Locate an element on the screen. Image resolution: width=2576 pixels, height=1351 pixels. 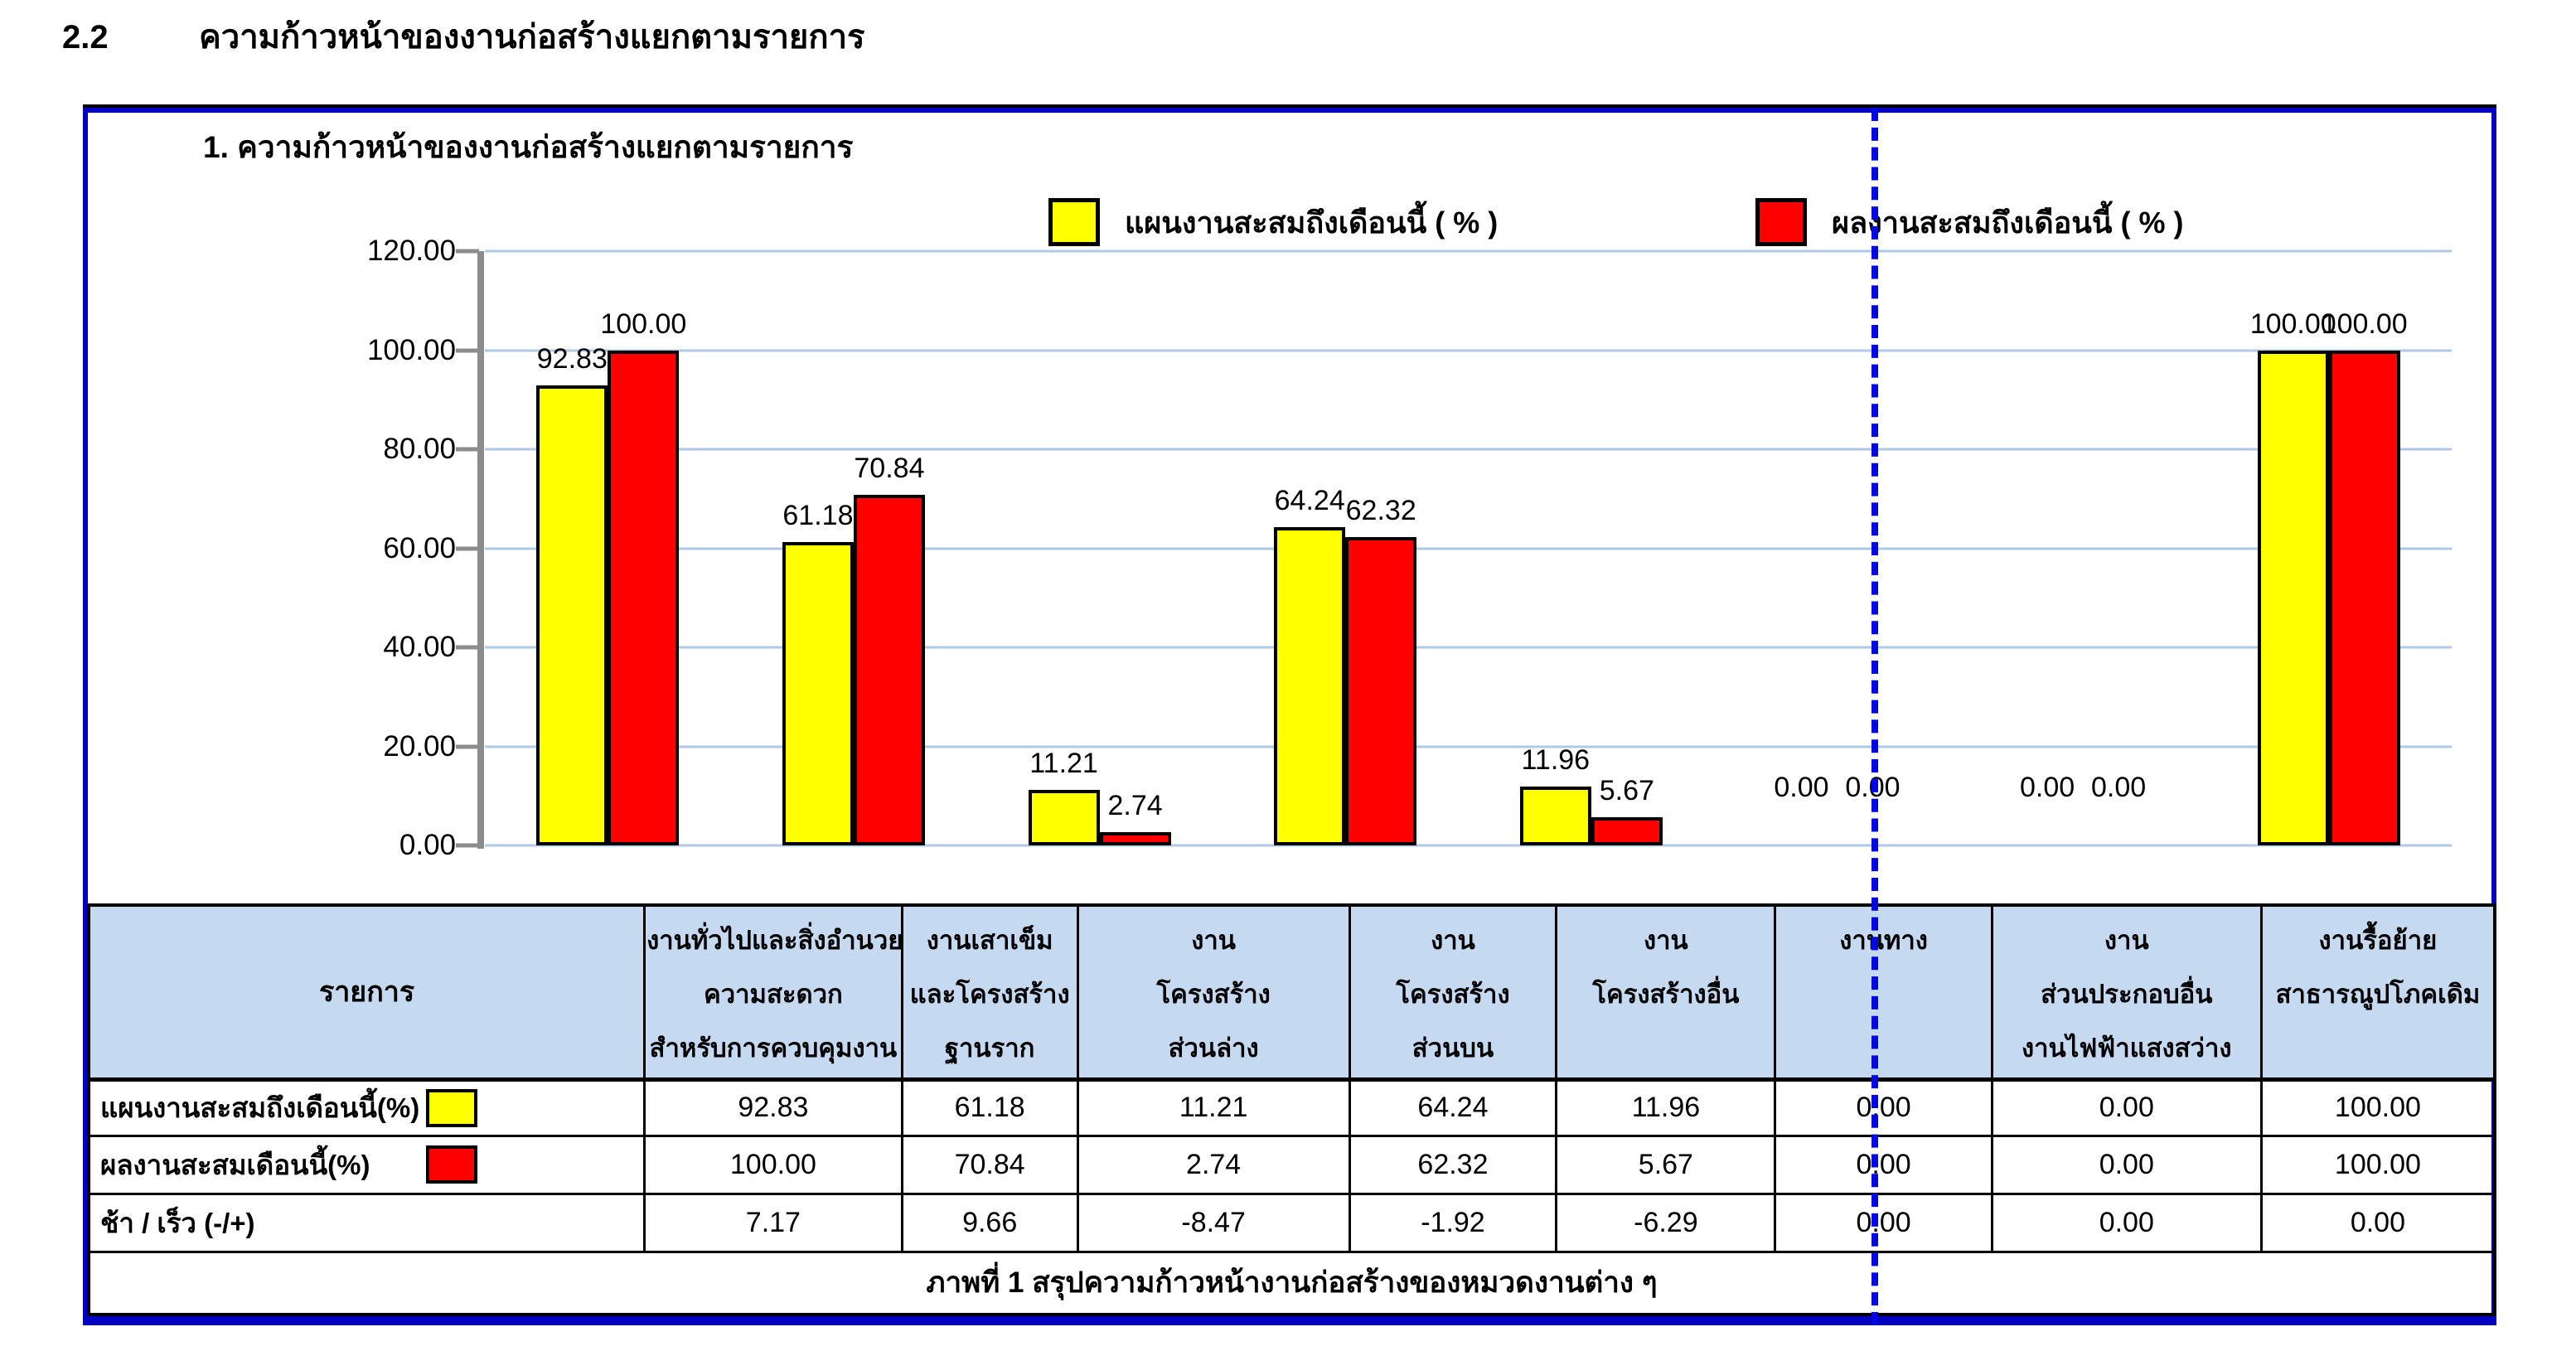
table-header-items: รายการ is located at coordinates (366, 993).